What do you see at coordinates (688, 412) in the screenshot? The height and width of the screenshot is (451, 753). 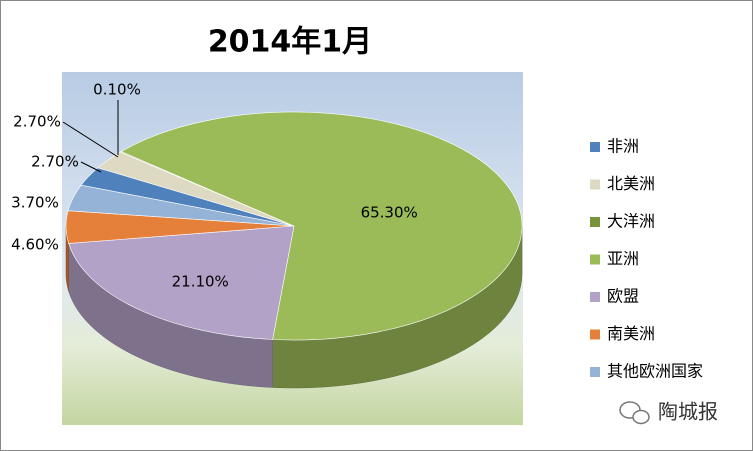 I see `watermark-text: 陶城报` at bounding box center [688, 412].